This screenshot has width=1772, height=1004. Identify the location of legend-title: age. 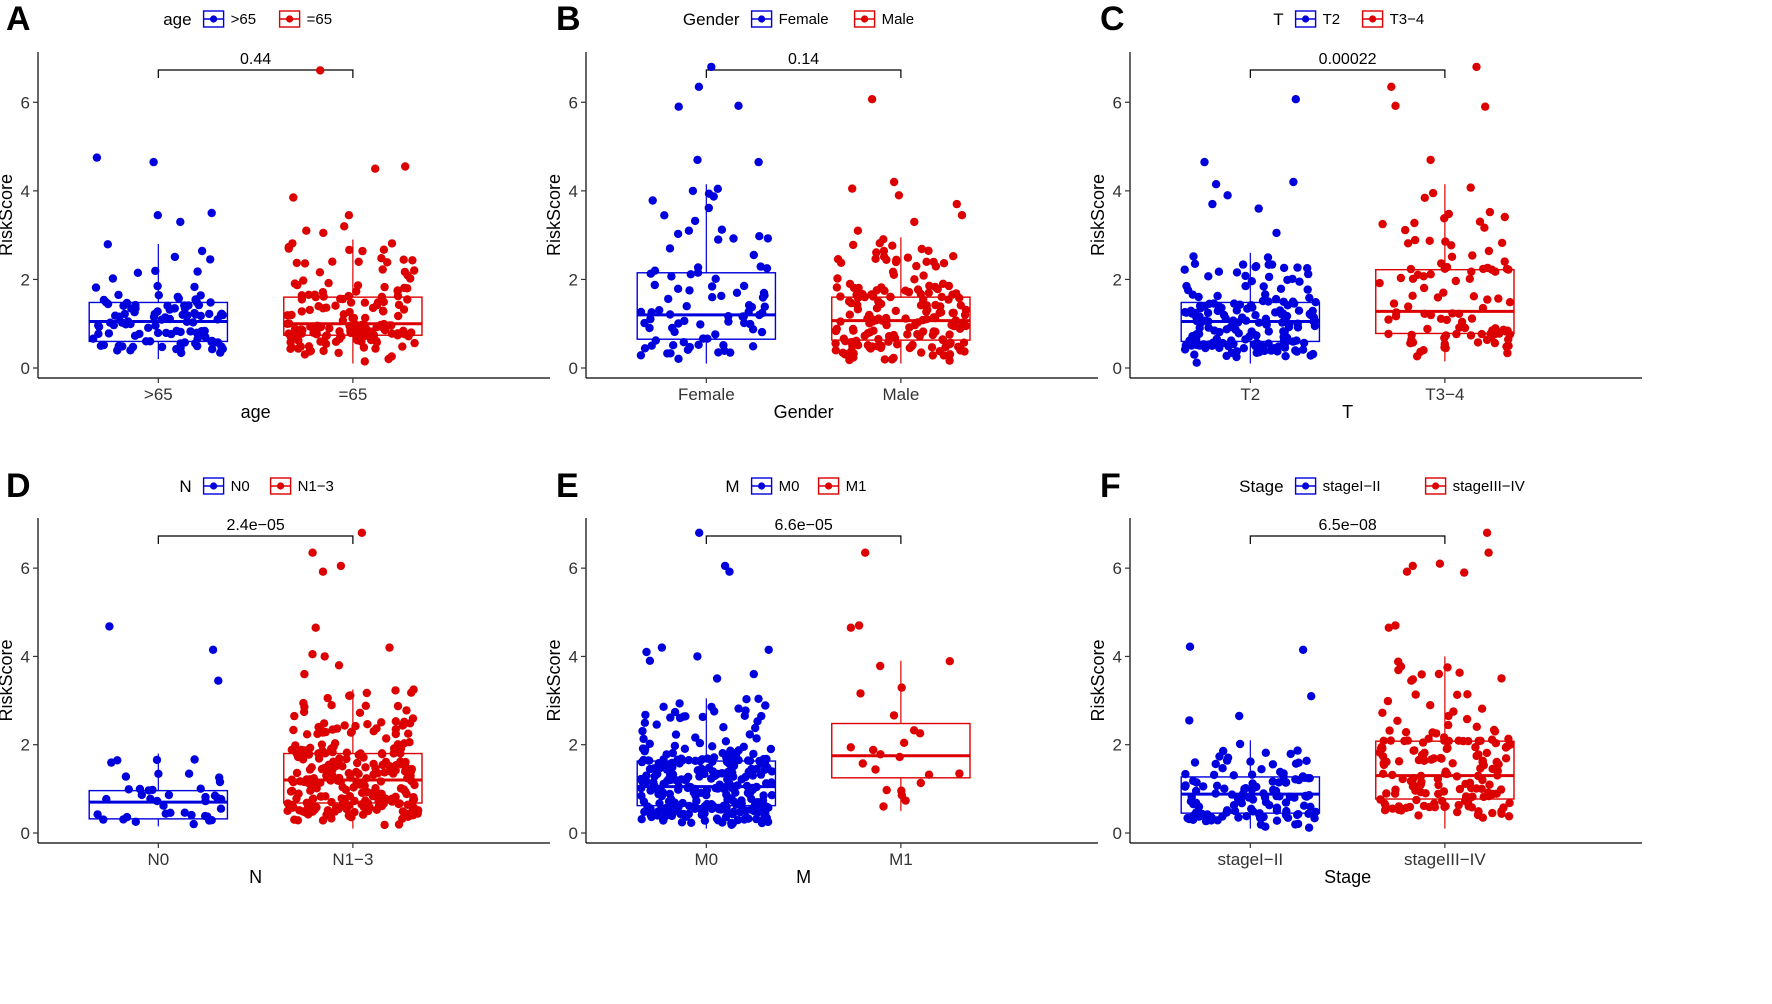
(177, 19).